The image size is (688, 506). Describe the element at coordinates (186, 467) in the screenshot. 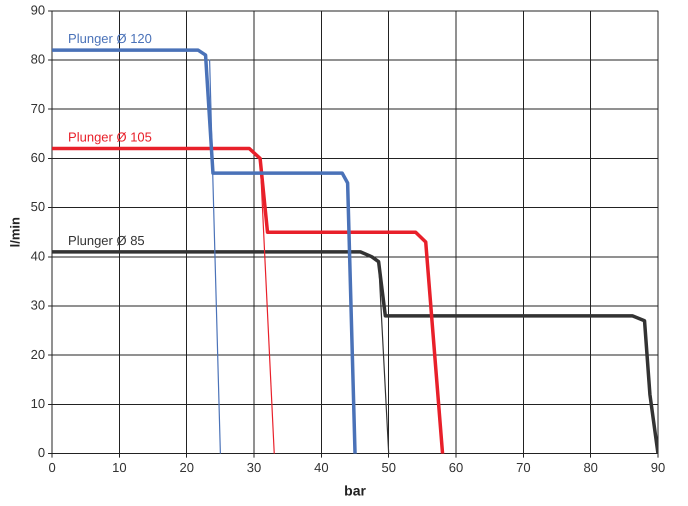

I see `x-tick-label: 20` at that location.